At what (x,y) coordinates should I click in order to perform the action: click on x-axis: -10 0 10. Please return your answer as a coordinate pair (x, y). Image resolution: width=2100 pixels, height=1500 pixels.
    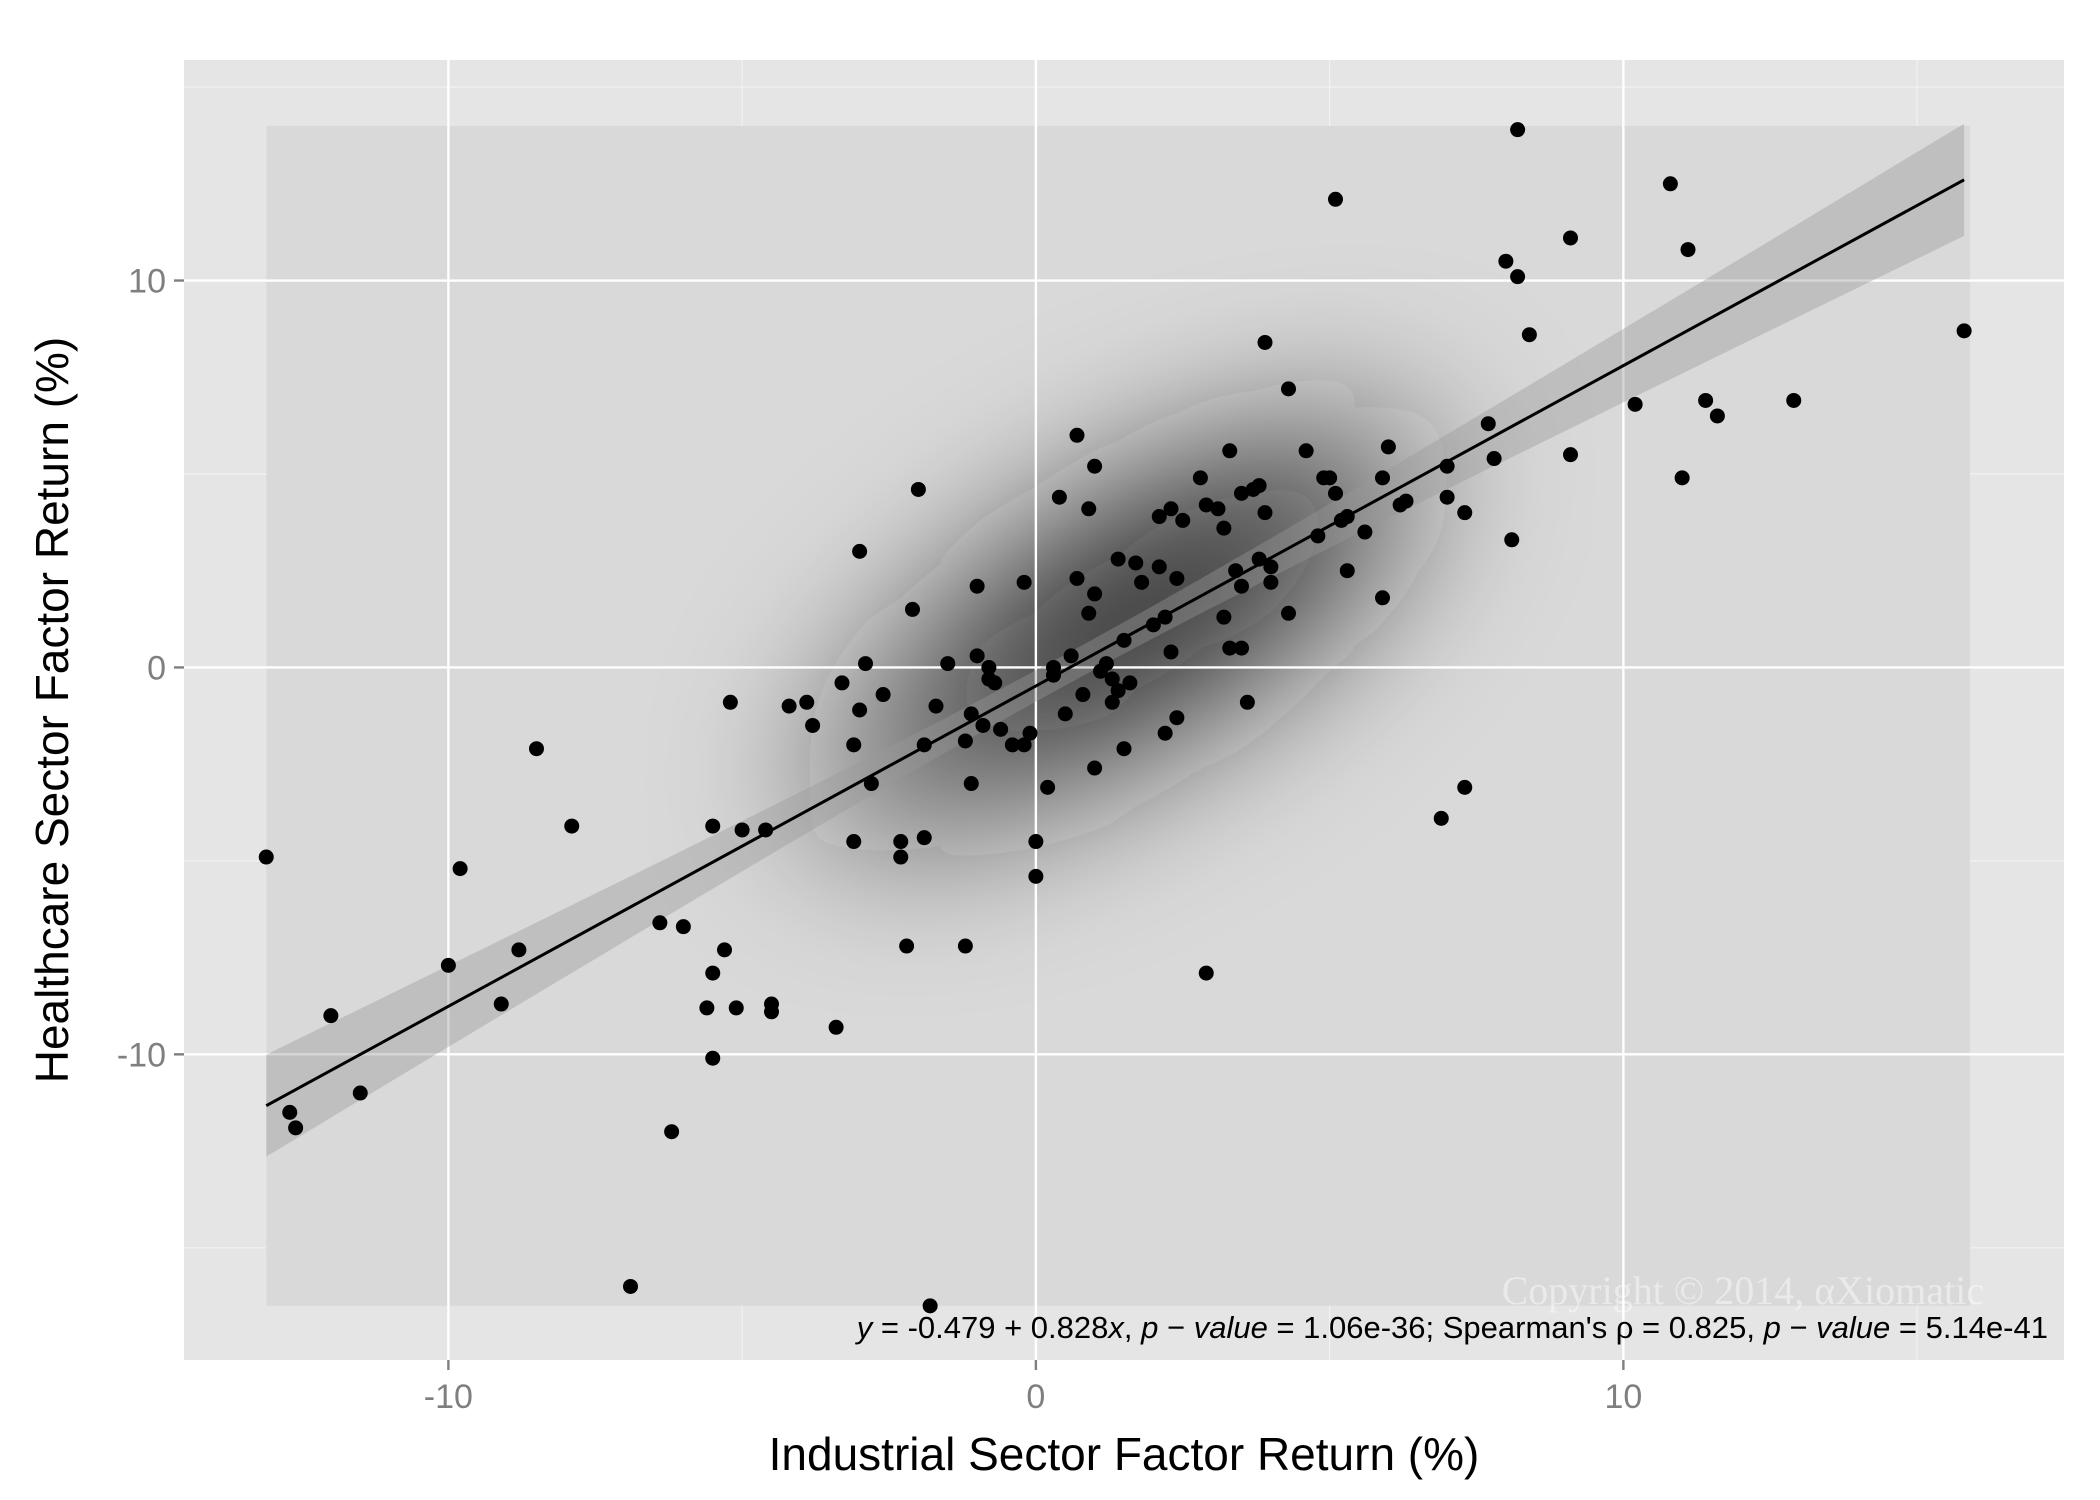
    Looking at the image, I should click on (1033, 1388).